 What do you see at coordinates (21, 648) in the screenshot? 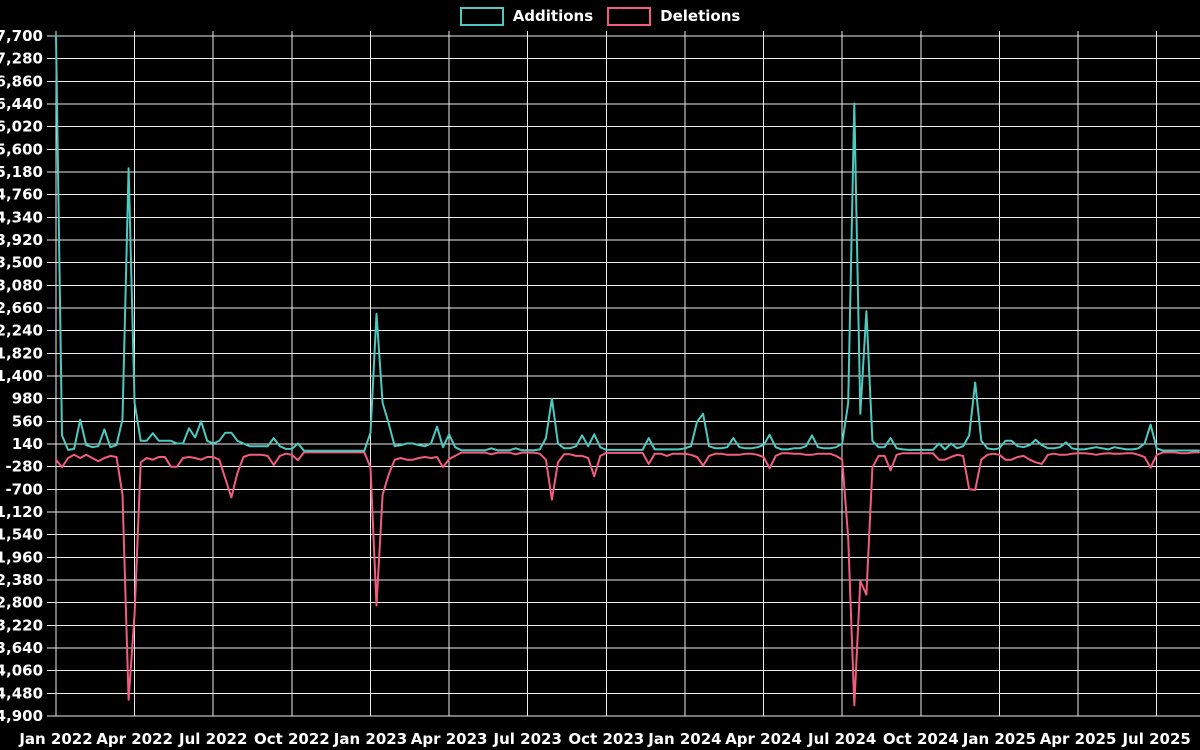
I see `svg-text: -3,640` at bounding box center [21, 648].